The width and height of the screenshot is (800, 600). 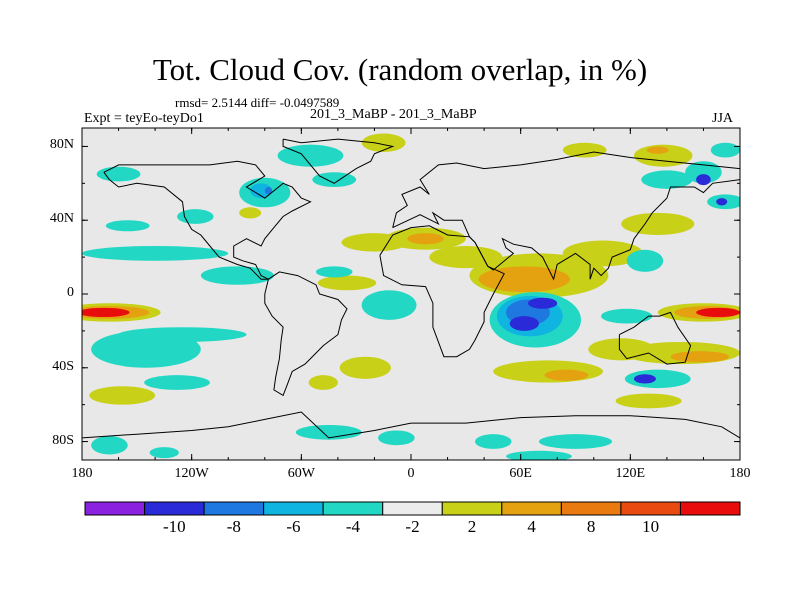 What do you see at coordinates (412, 526) in the screenshot?
I see `colorbar-tick-label: -2` at bounding box center [412, 526].